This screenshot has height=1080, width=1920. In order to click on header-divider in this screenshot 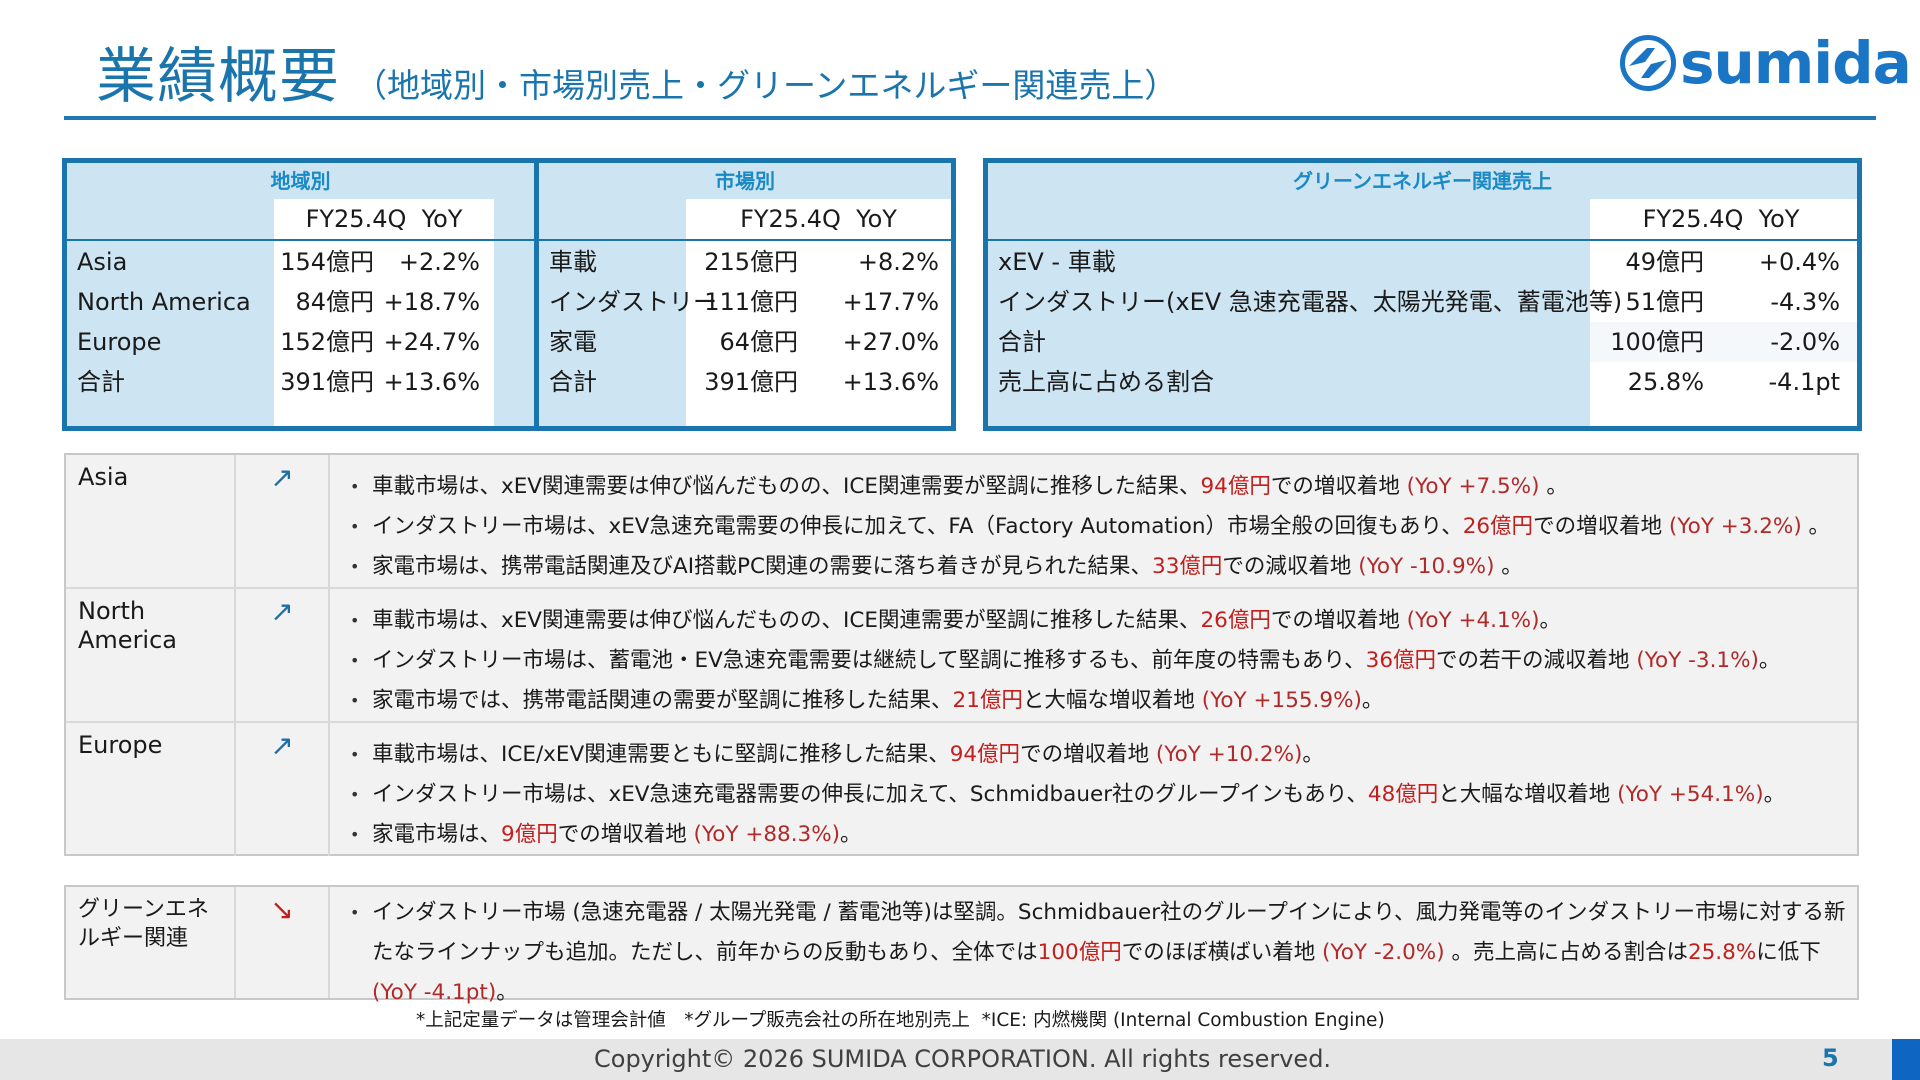, I will do `click(300, 240)`.